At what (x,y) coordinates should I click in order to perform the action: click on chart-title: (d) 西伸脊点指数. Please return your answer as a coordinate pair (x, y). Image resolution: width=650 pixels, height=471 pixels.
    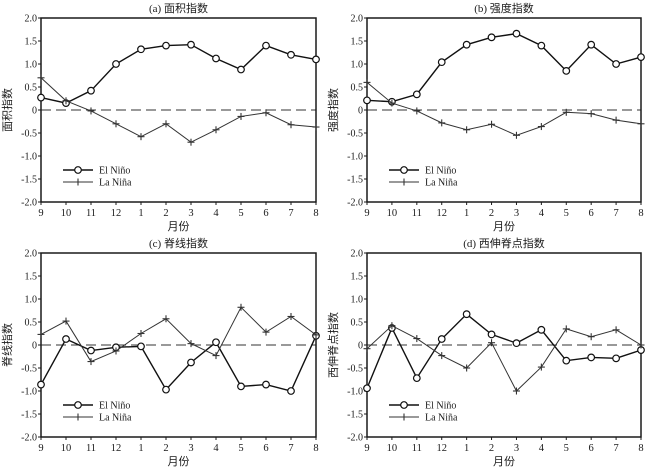
    Looking at the image, I should click on (504, 243).